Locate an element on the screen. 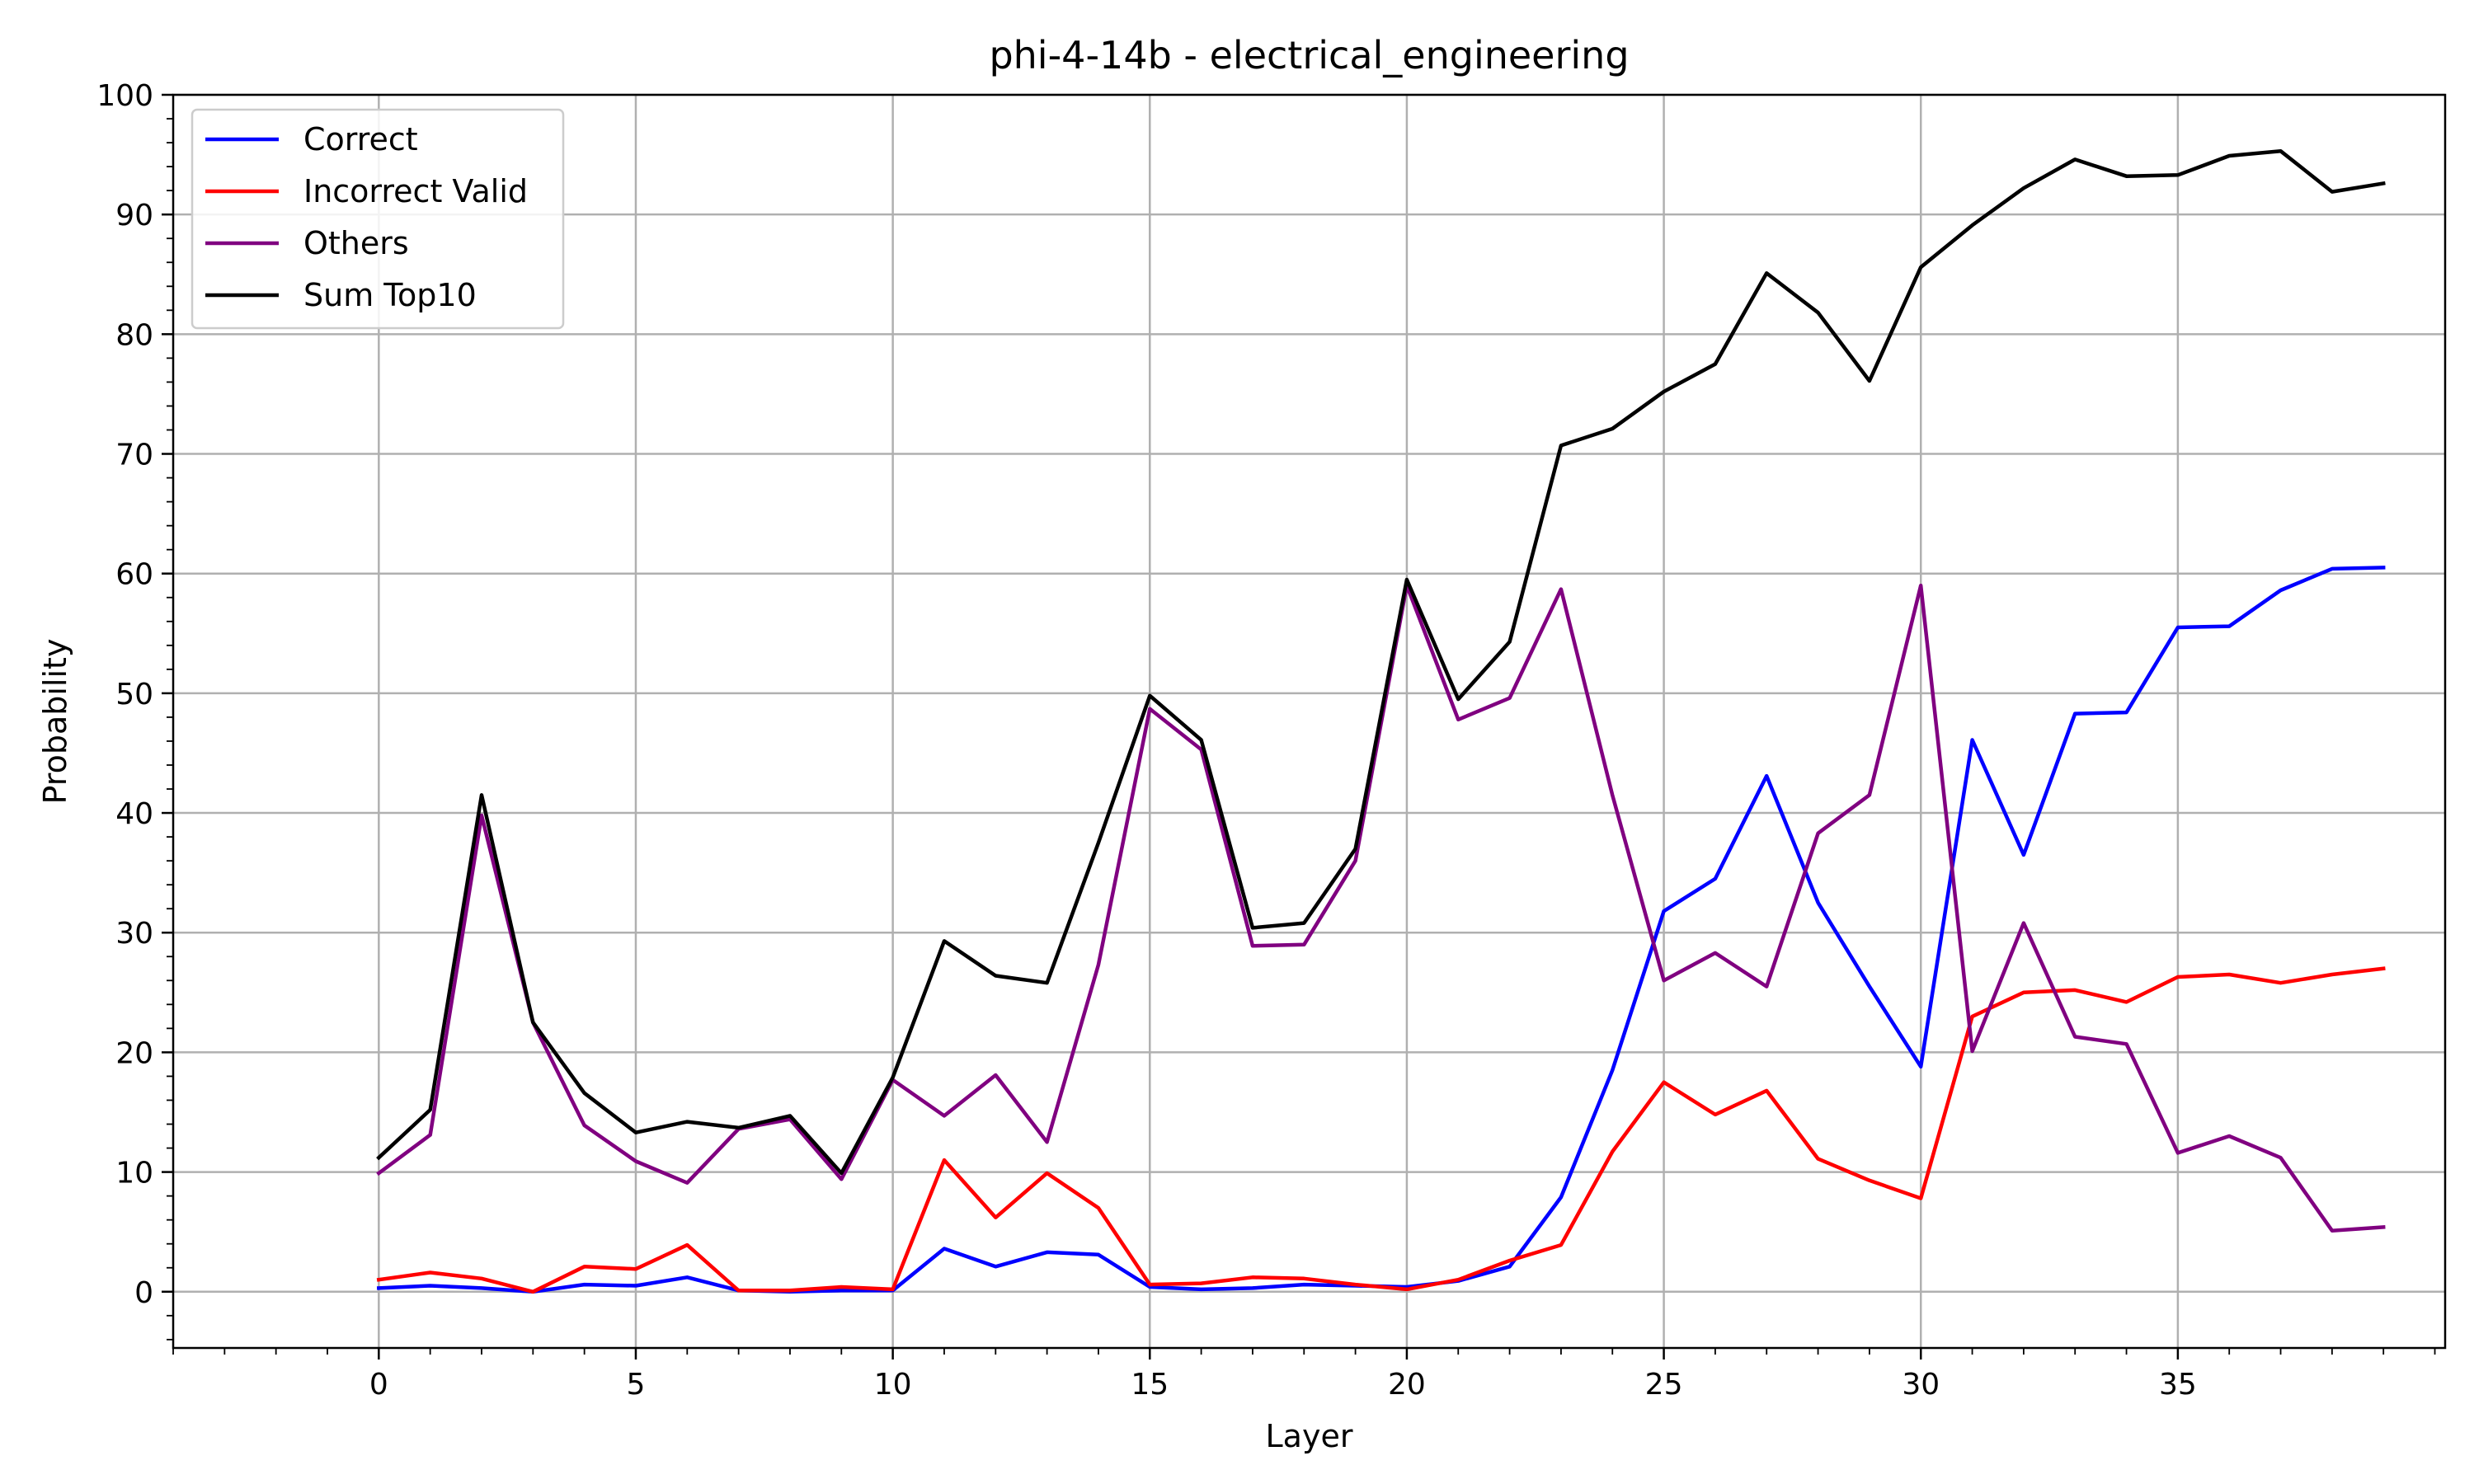  y-tick-label: 80 is located at coordinates (134, 335).